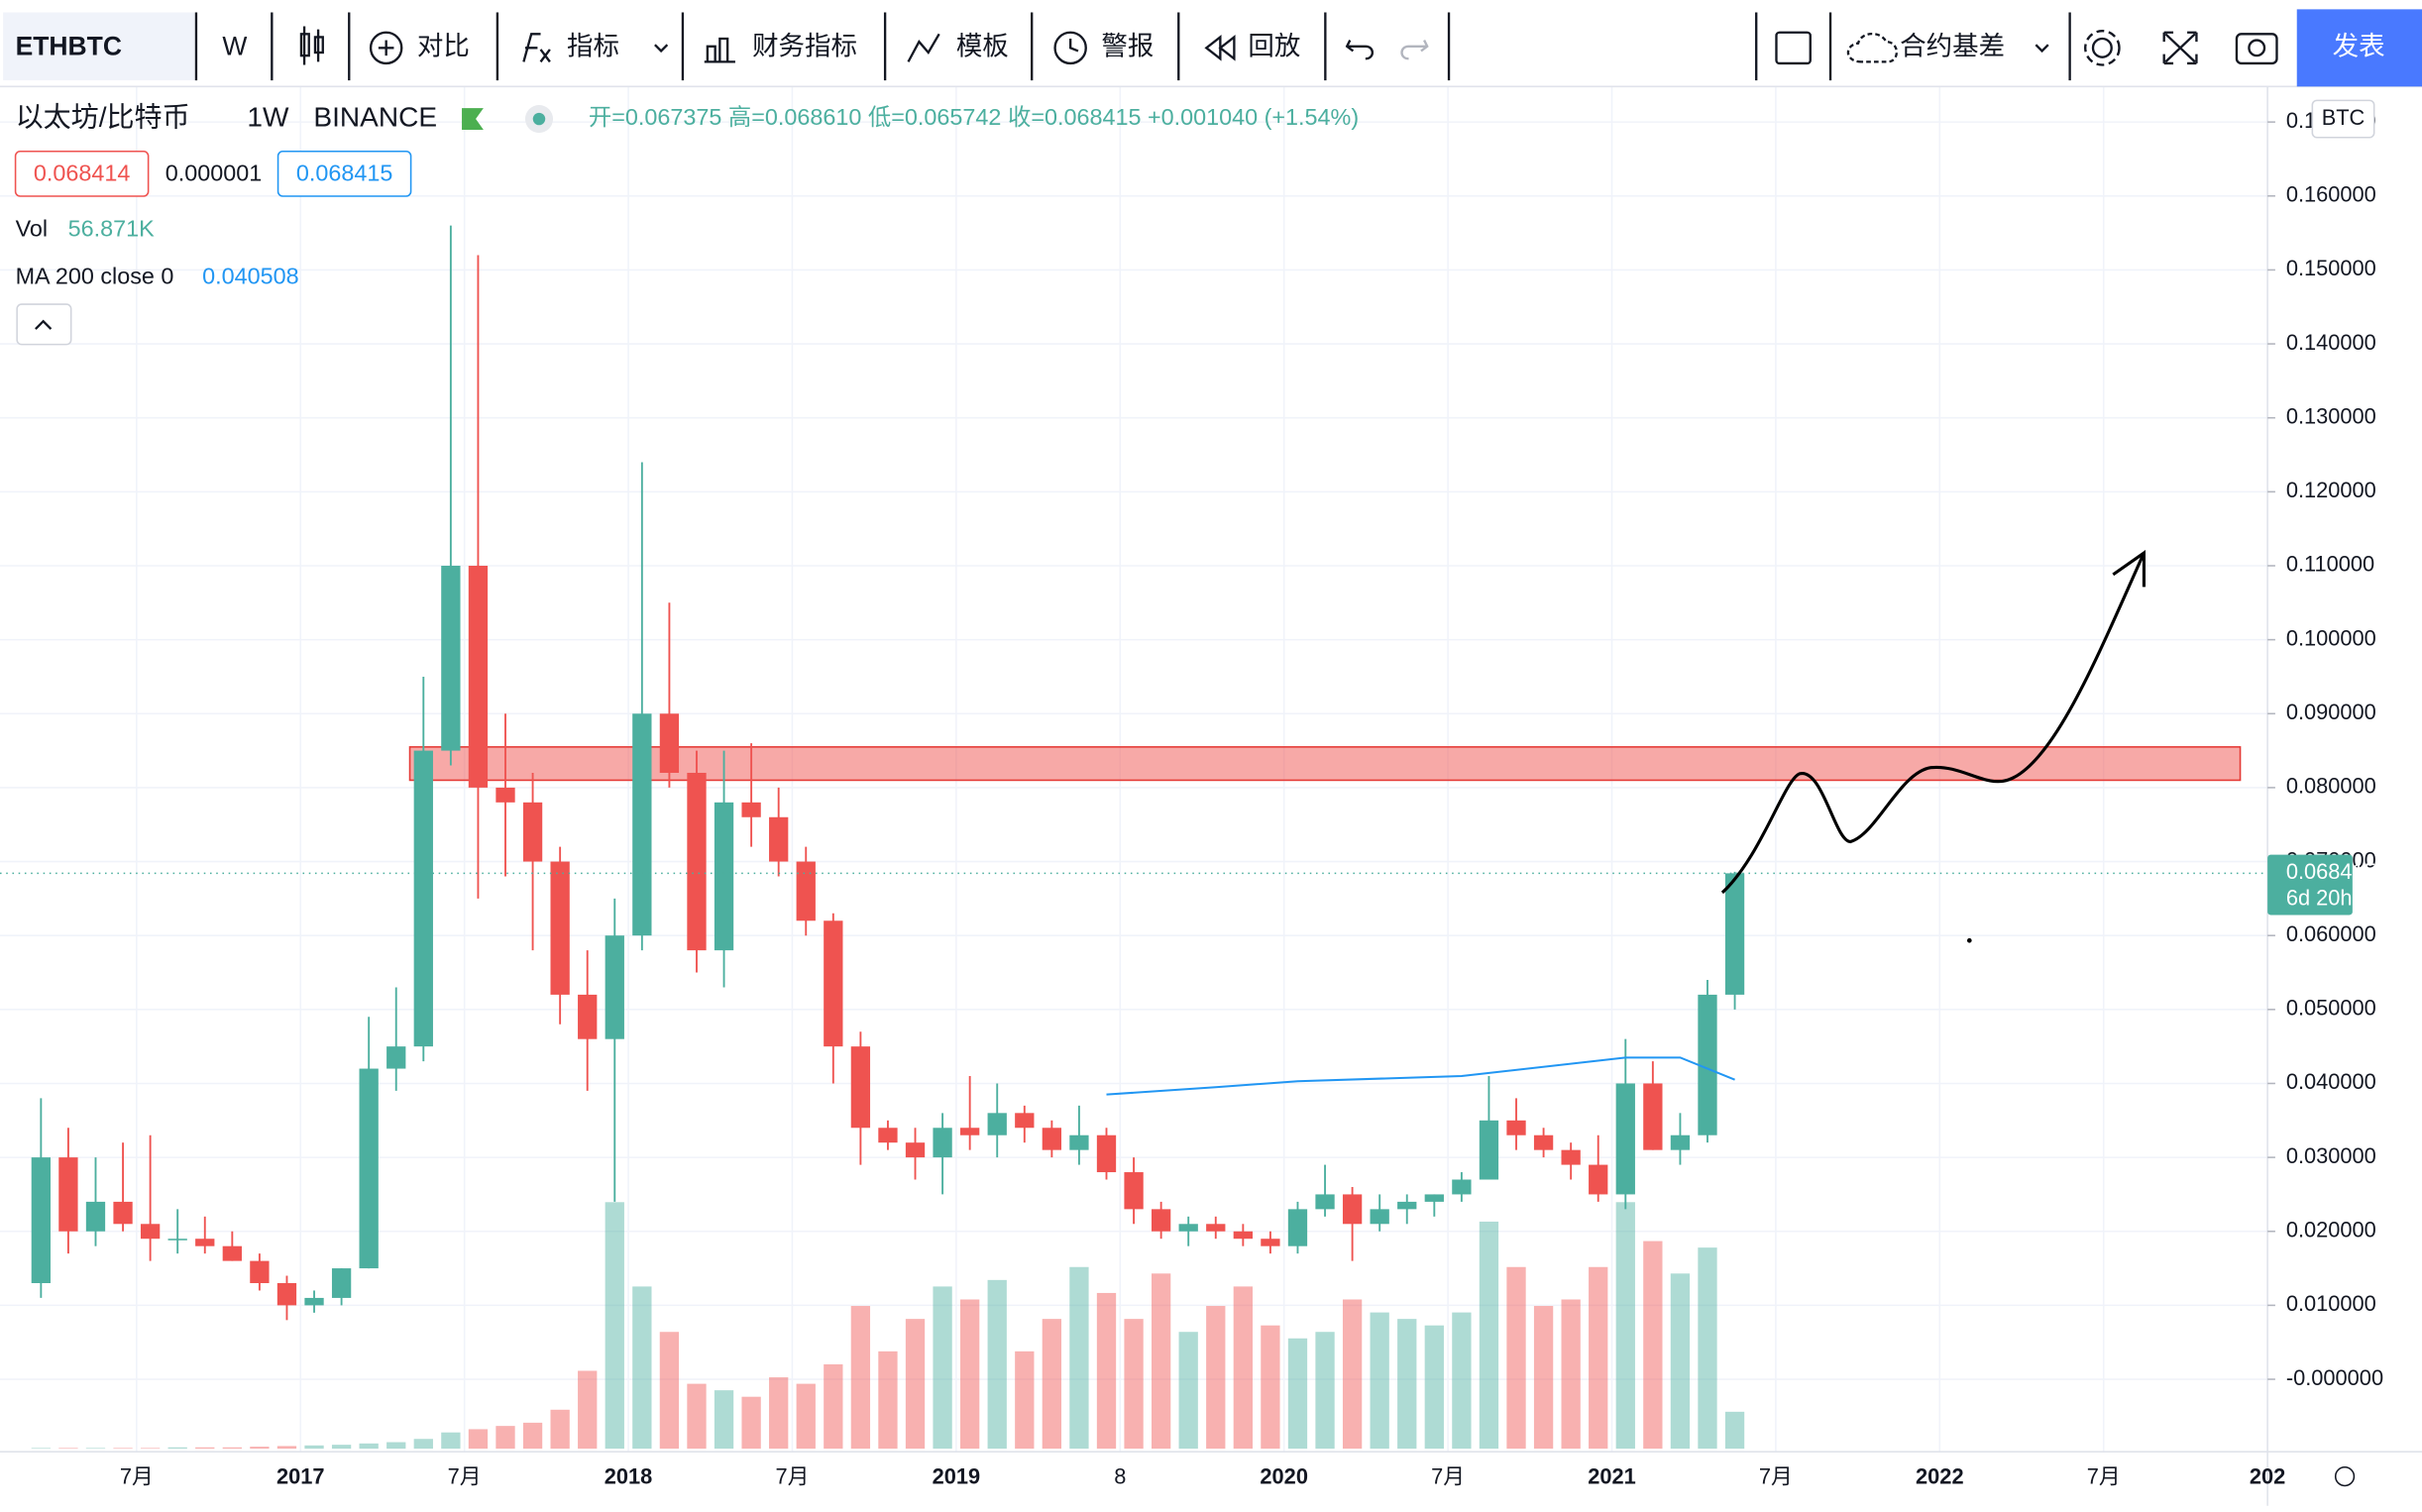 The height and width of the screenshot is (1512, 2422). What do you see at coordinates (1120, 1476) in the screenshot?
I see `x-tick-label: 8` at bounding box center [1120, 1476].